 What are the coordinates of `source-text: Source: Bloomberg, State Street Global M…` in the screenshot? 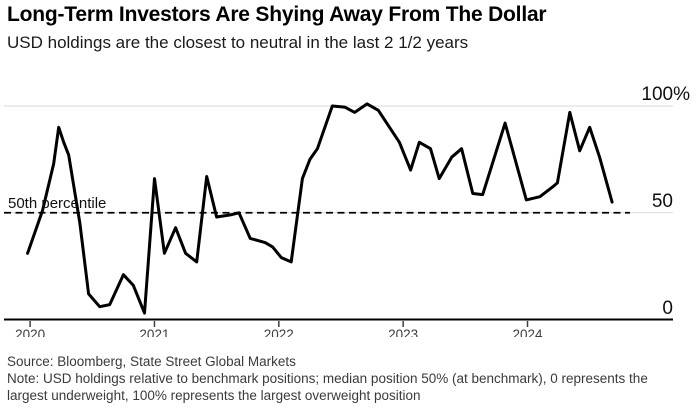 It's located at (151, 361).